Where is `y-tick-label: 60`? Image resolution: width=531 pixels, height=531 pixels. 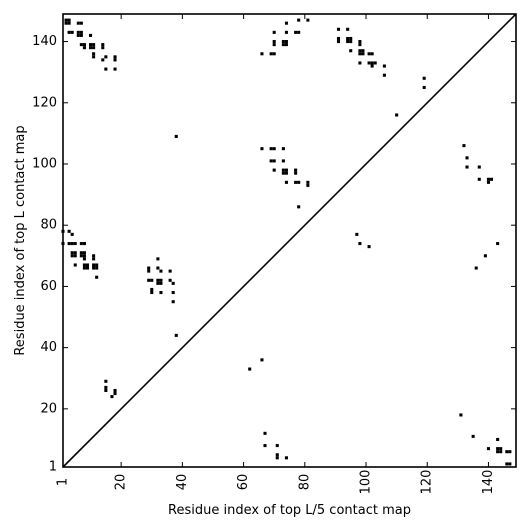 y-tick-label: 60 is located at coordinates (48, 286).